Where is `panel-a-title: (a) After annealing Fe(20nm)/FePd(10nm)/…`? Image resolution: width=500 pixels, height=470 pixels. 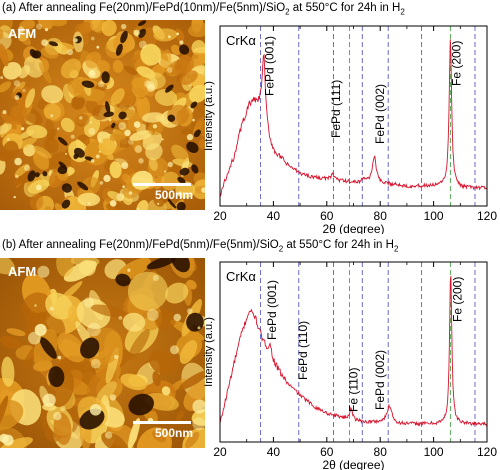
panel-a-title: (a) After annealing Fe(20nm)/FePd(10nm)/… is located at coordinates (203, 9).